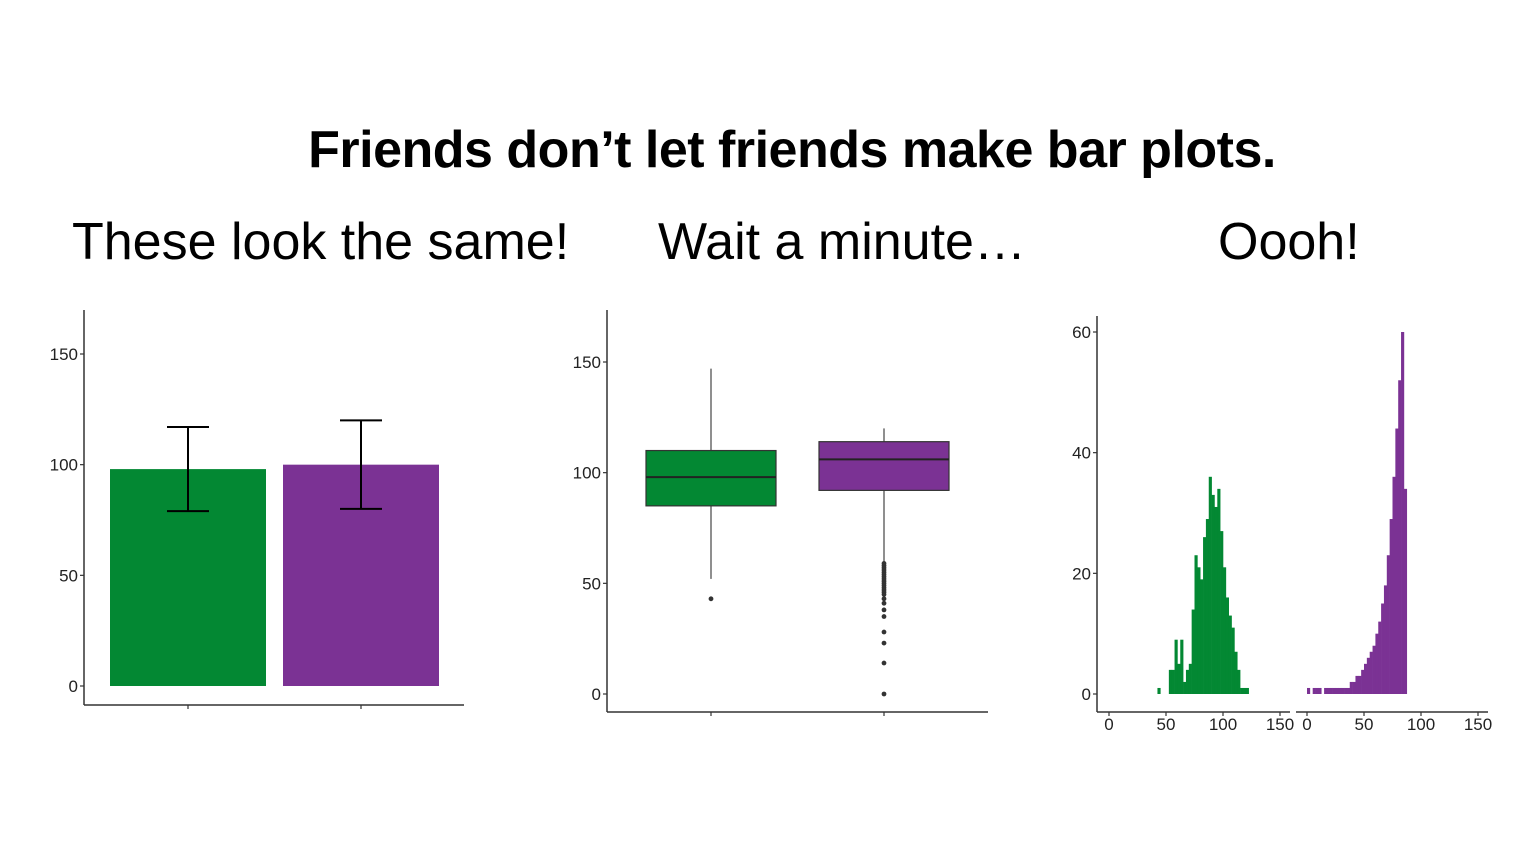 The width and height of the screenshot is (1536, 864). Describe the element at coordinates (1081, 453) in the screenshot. I see `y-tick-label: 40` at that location.